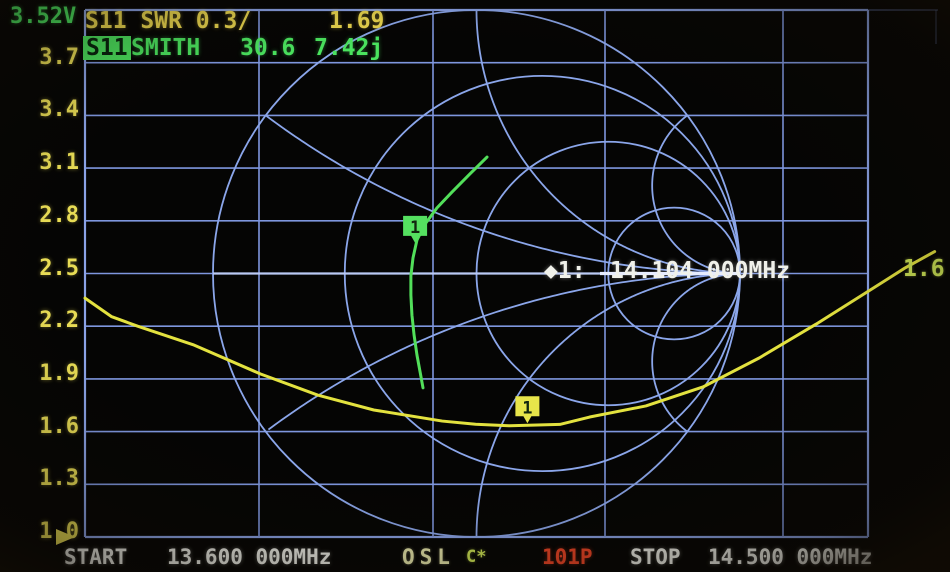 This screenshot has width=950, height=572. What do you see at coordinates (357, 21) in the screenshot?
I see `trace0-swr-value: 1.69` at bounding box center [357, 21].